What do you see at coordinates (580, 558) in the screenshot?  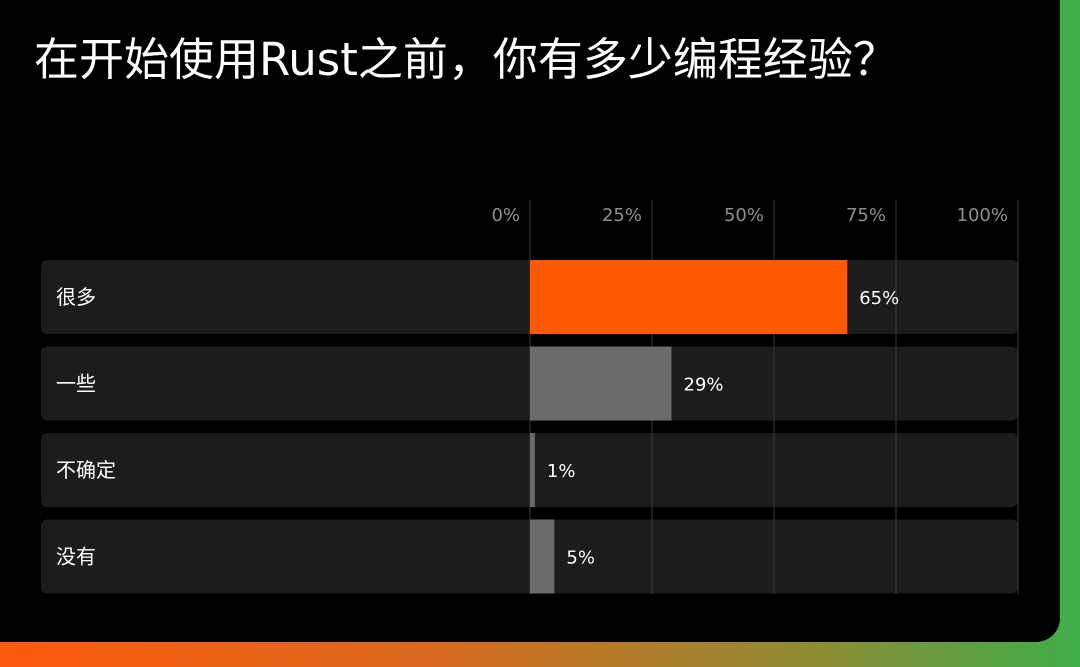 I see `data-label: 5%` at bounding box center [580, 558].